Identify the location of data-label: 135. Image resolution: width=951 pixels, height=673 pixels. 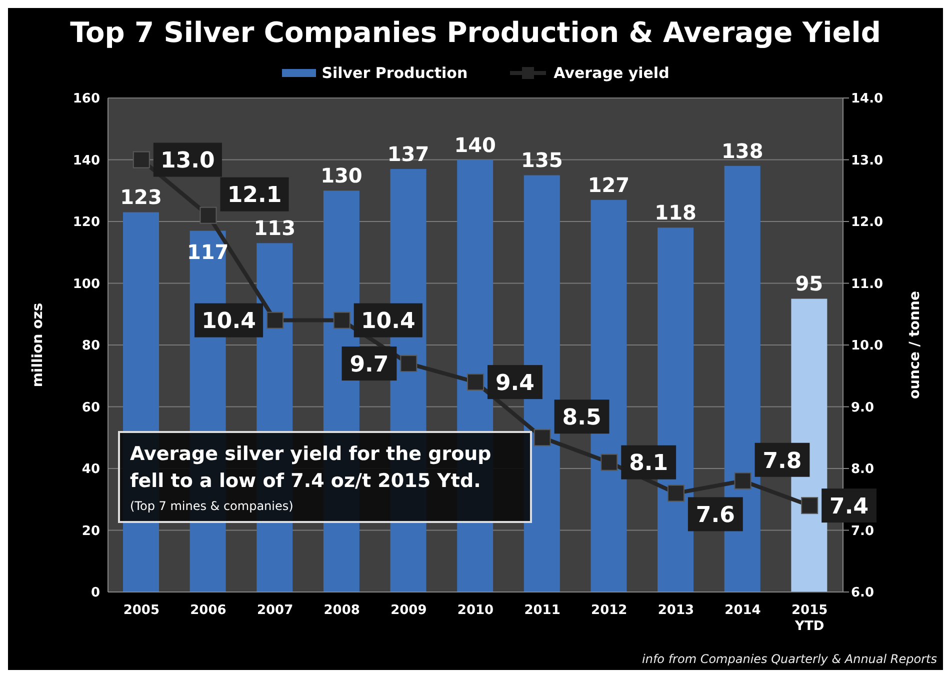
(542, 160).